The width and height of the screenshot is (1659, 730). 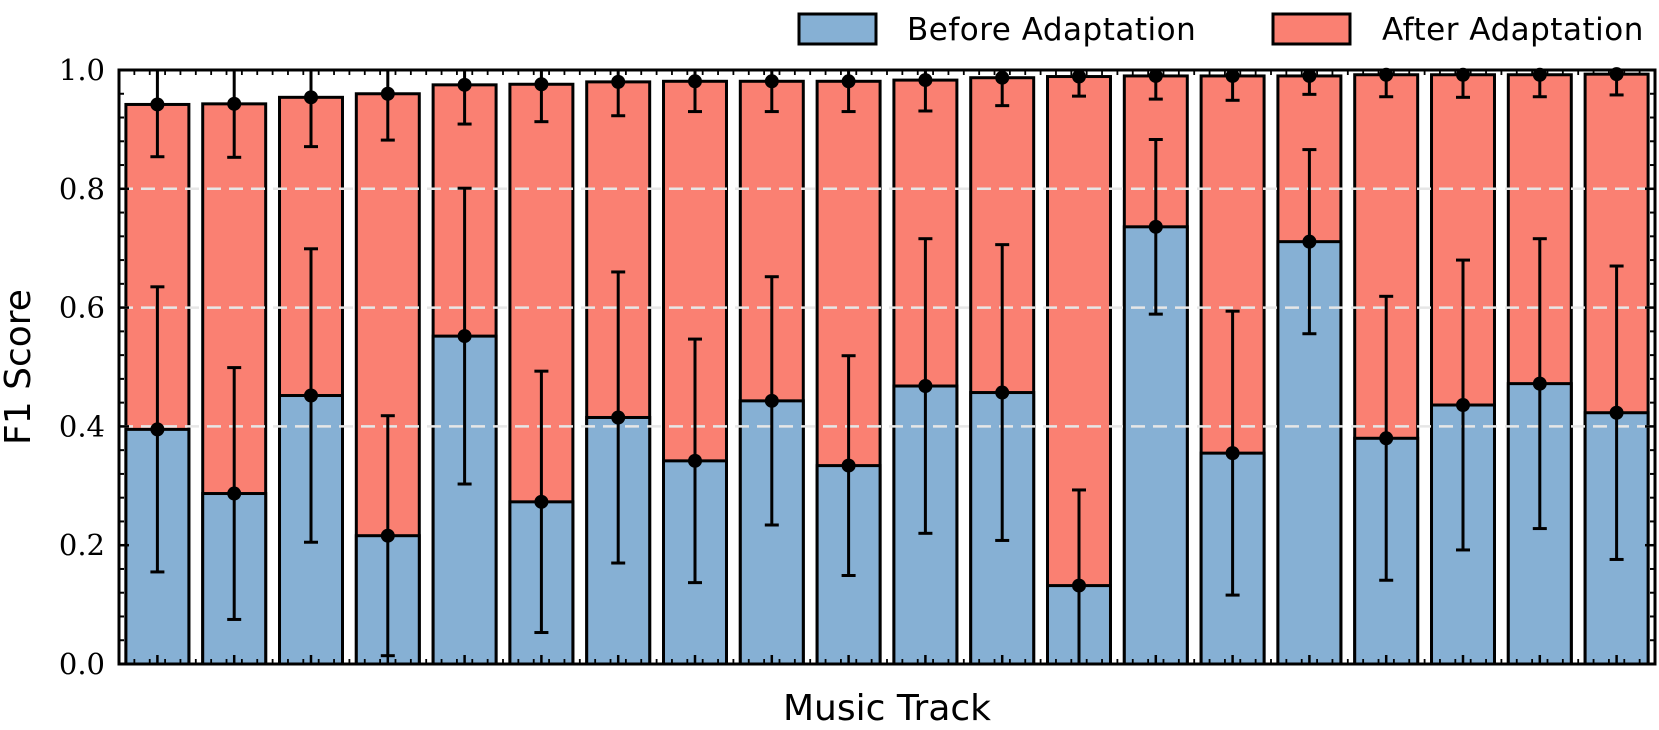 What do you see at coordinates (82, 664) in the screenshot?
I see `ytick-label: 0.0` at bounding box center [82, 664].